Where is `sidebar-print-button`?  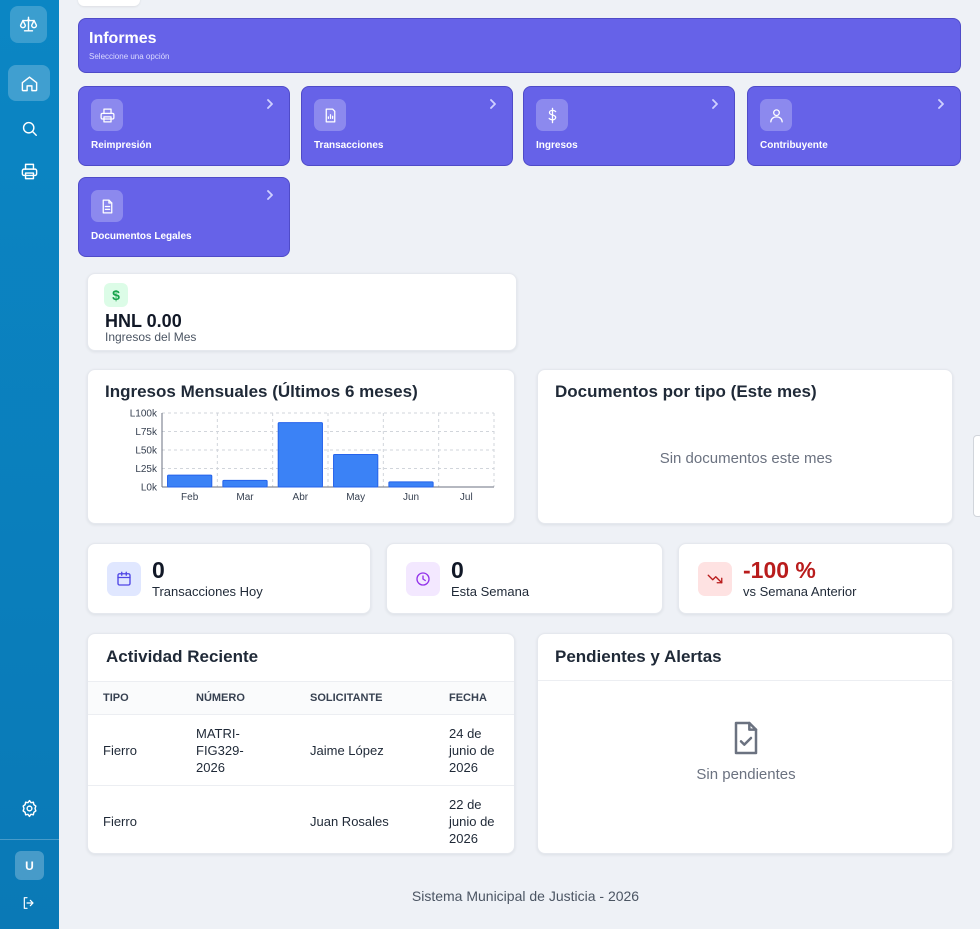
sidebar-print-button is located at coordinates (29, 171).